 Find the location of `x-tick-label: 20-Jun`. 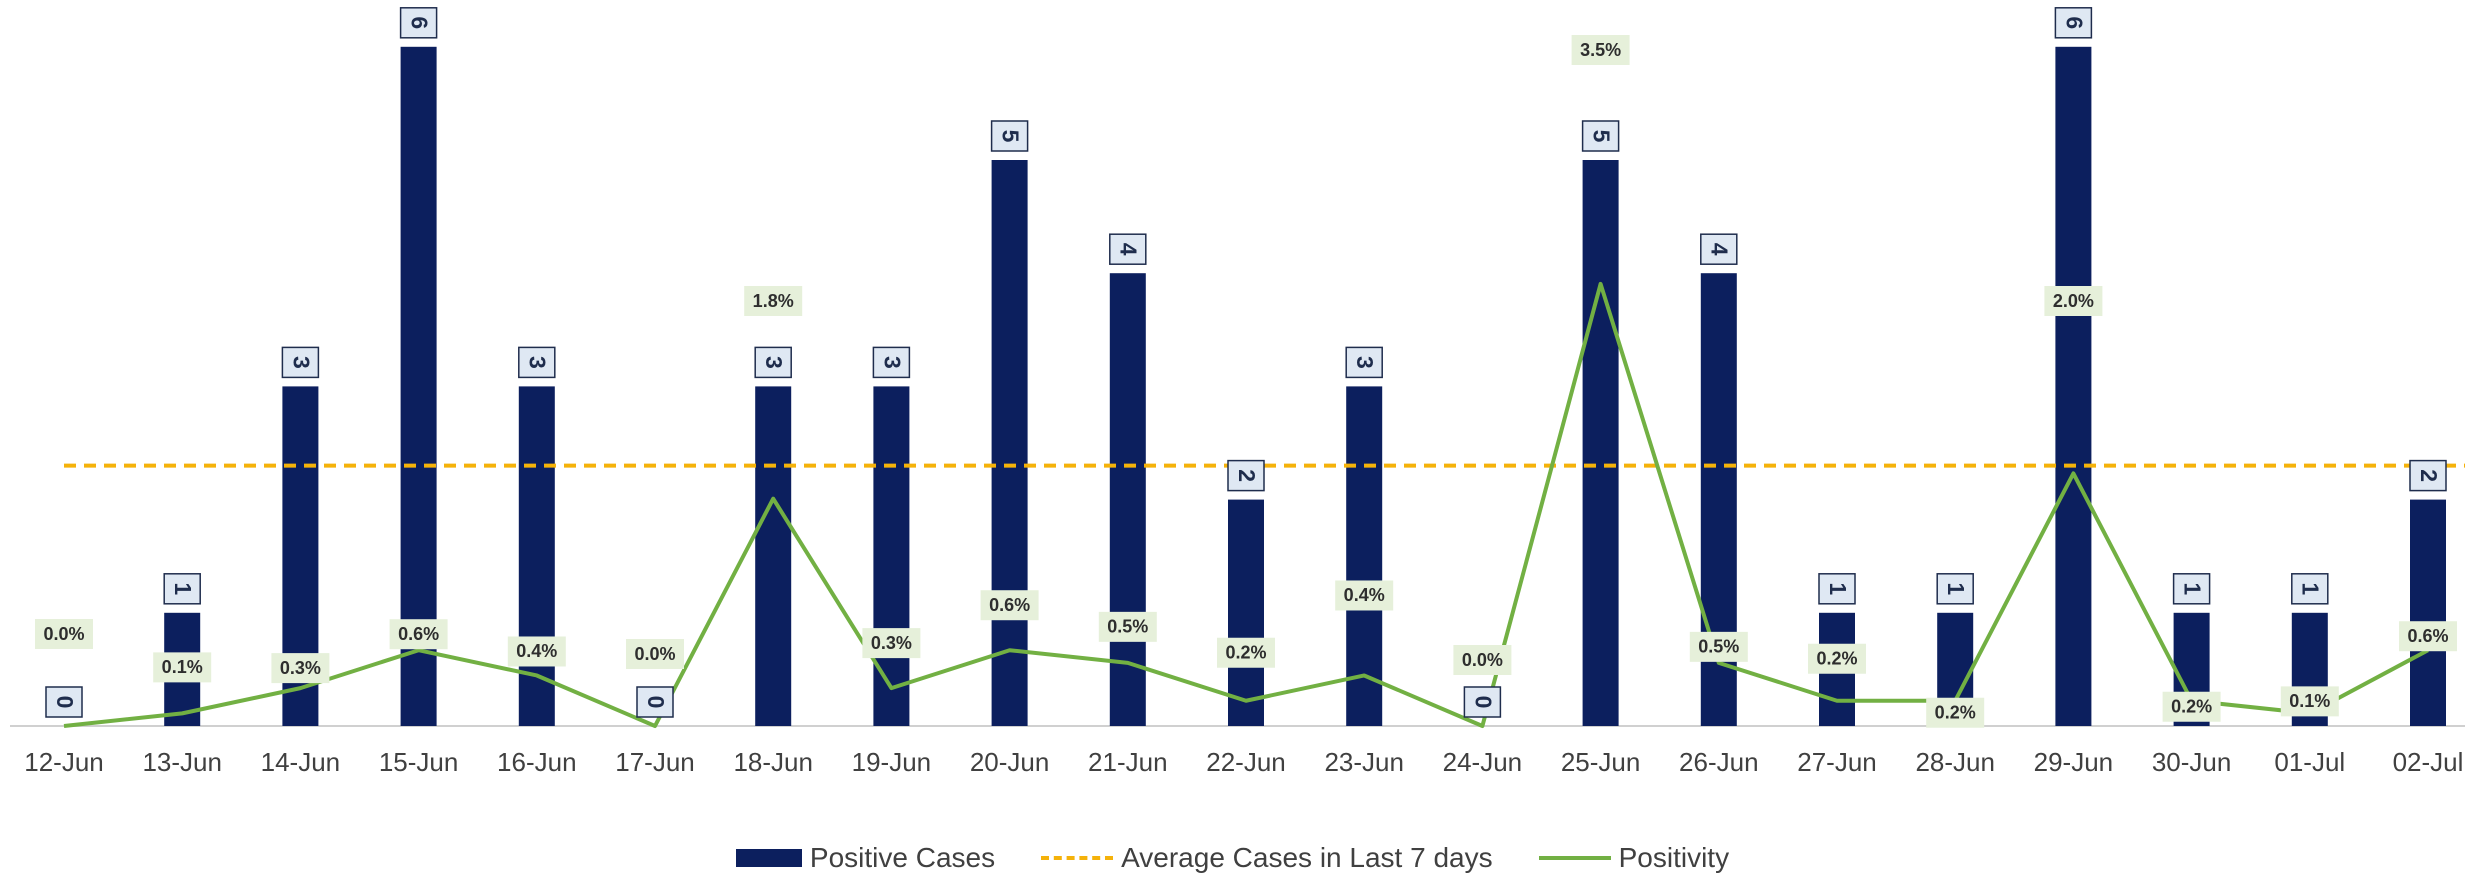

x-tick-label: 20-Jun is located at coordinates (1010, 762).